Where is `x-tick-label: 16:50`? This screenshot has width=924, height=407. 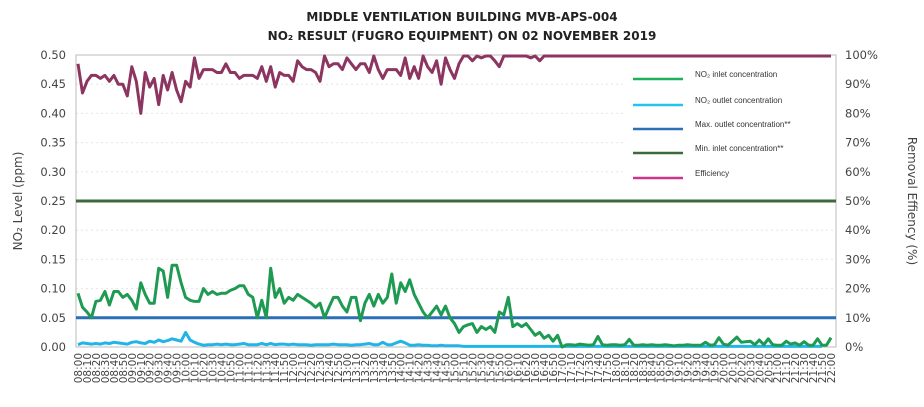 x-tick-label: 16:50 is located at coordinates (554, 368).